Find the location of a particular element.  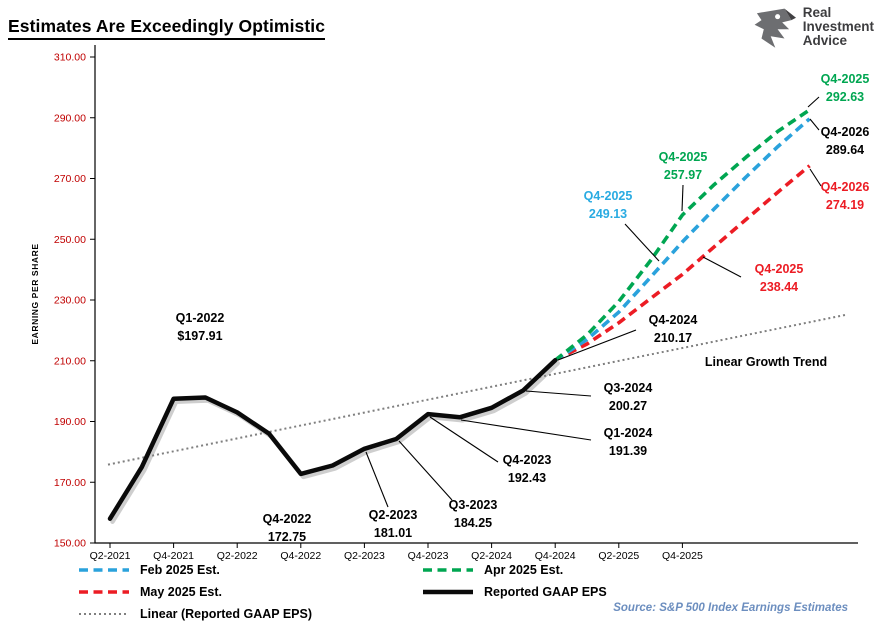

x-tick-label: Q4-2022 is located at coordinates (300, 556).